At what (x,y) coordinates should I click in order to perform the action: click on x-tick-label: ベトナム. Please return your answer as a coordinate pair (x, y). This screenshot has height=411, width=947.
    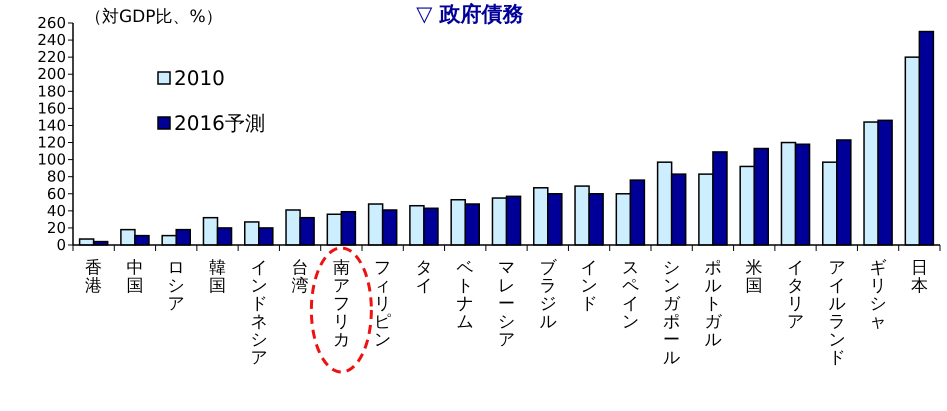
    Looking at the image, I should click on (465, 295).